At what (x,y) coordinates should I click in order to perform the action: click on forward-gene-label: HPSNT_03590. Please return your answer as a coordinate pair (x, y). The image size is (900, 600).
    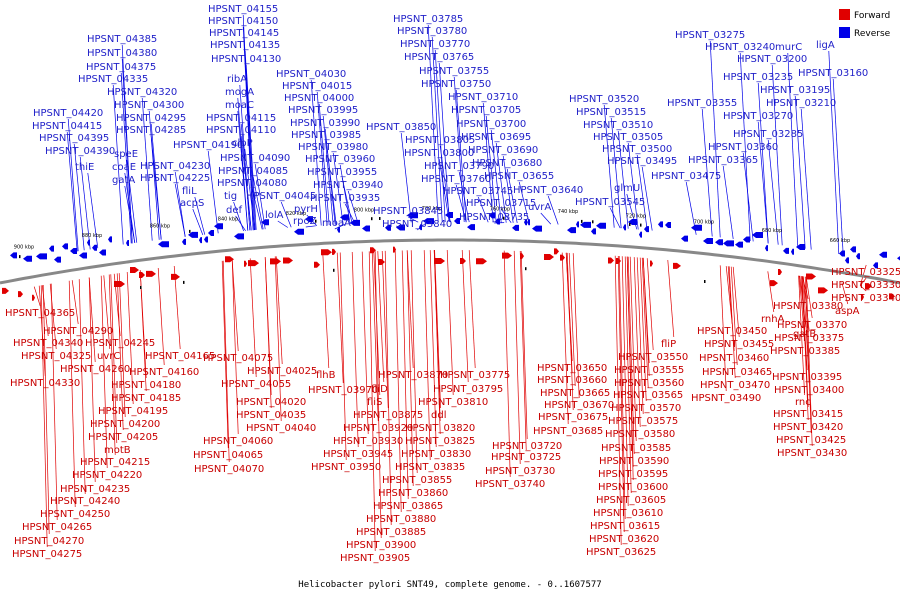
    Looking at the image, I should click on (634, 461).